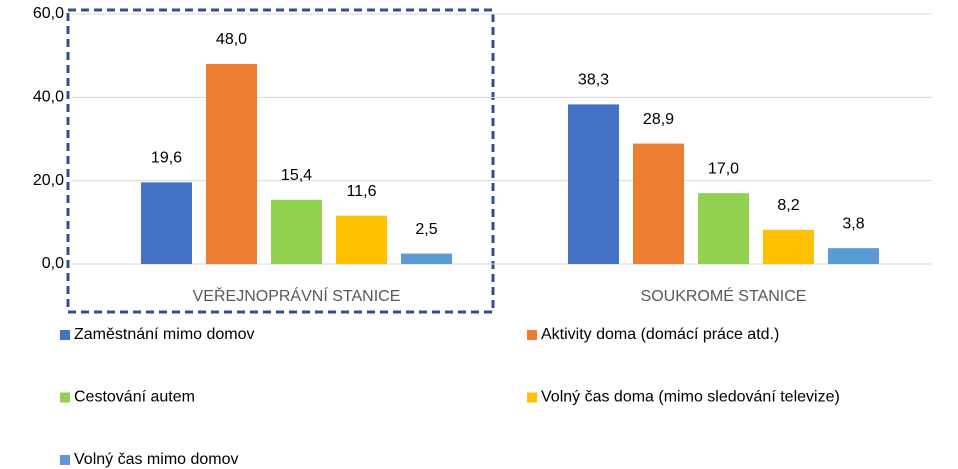  I want to click on value-label: 8,2, so click(788, 205).